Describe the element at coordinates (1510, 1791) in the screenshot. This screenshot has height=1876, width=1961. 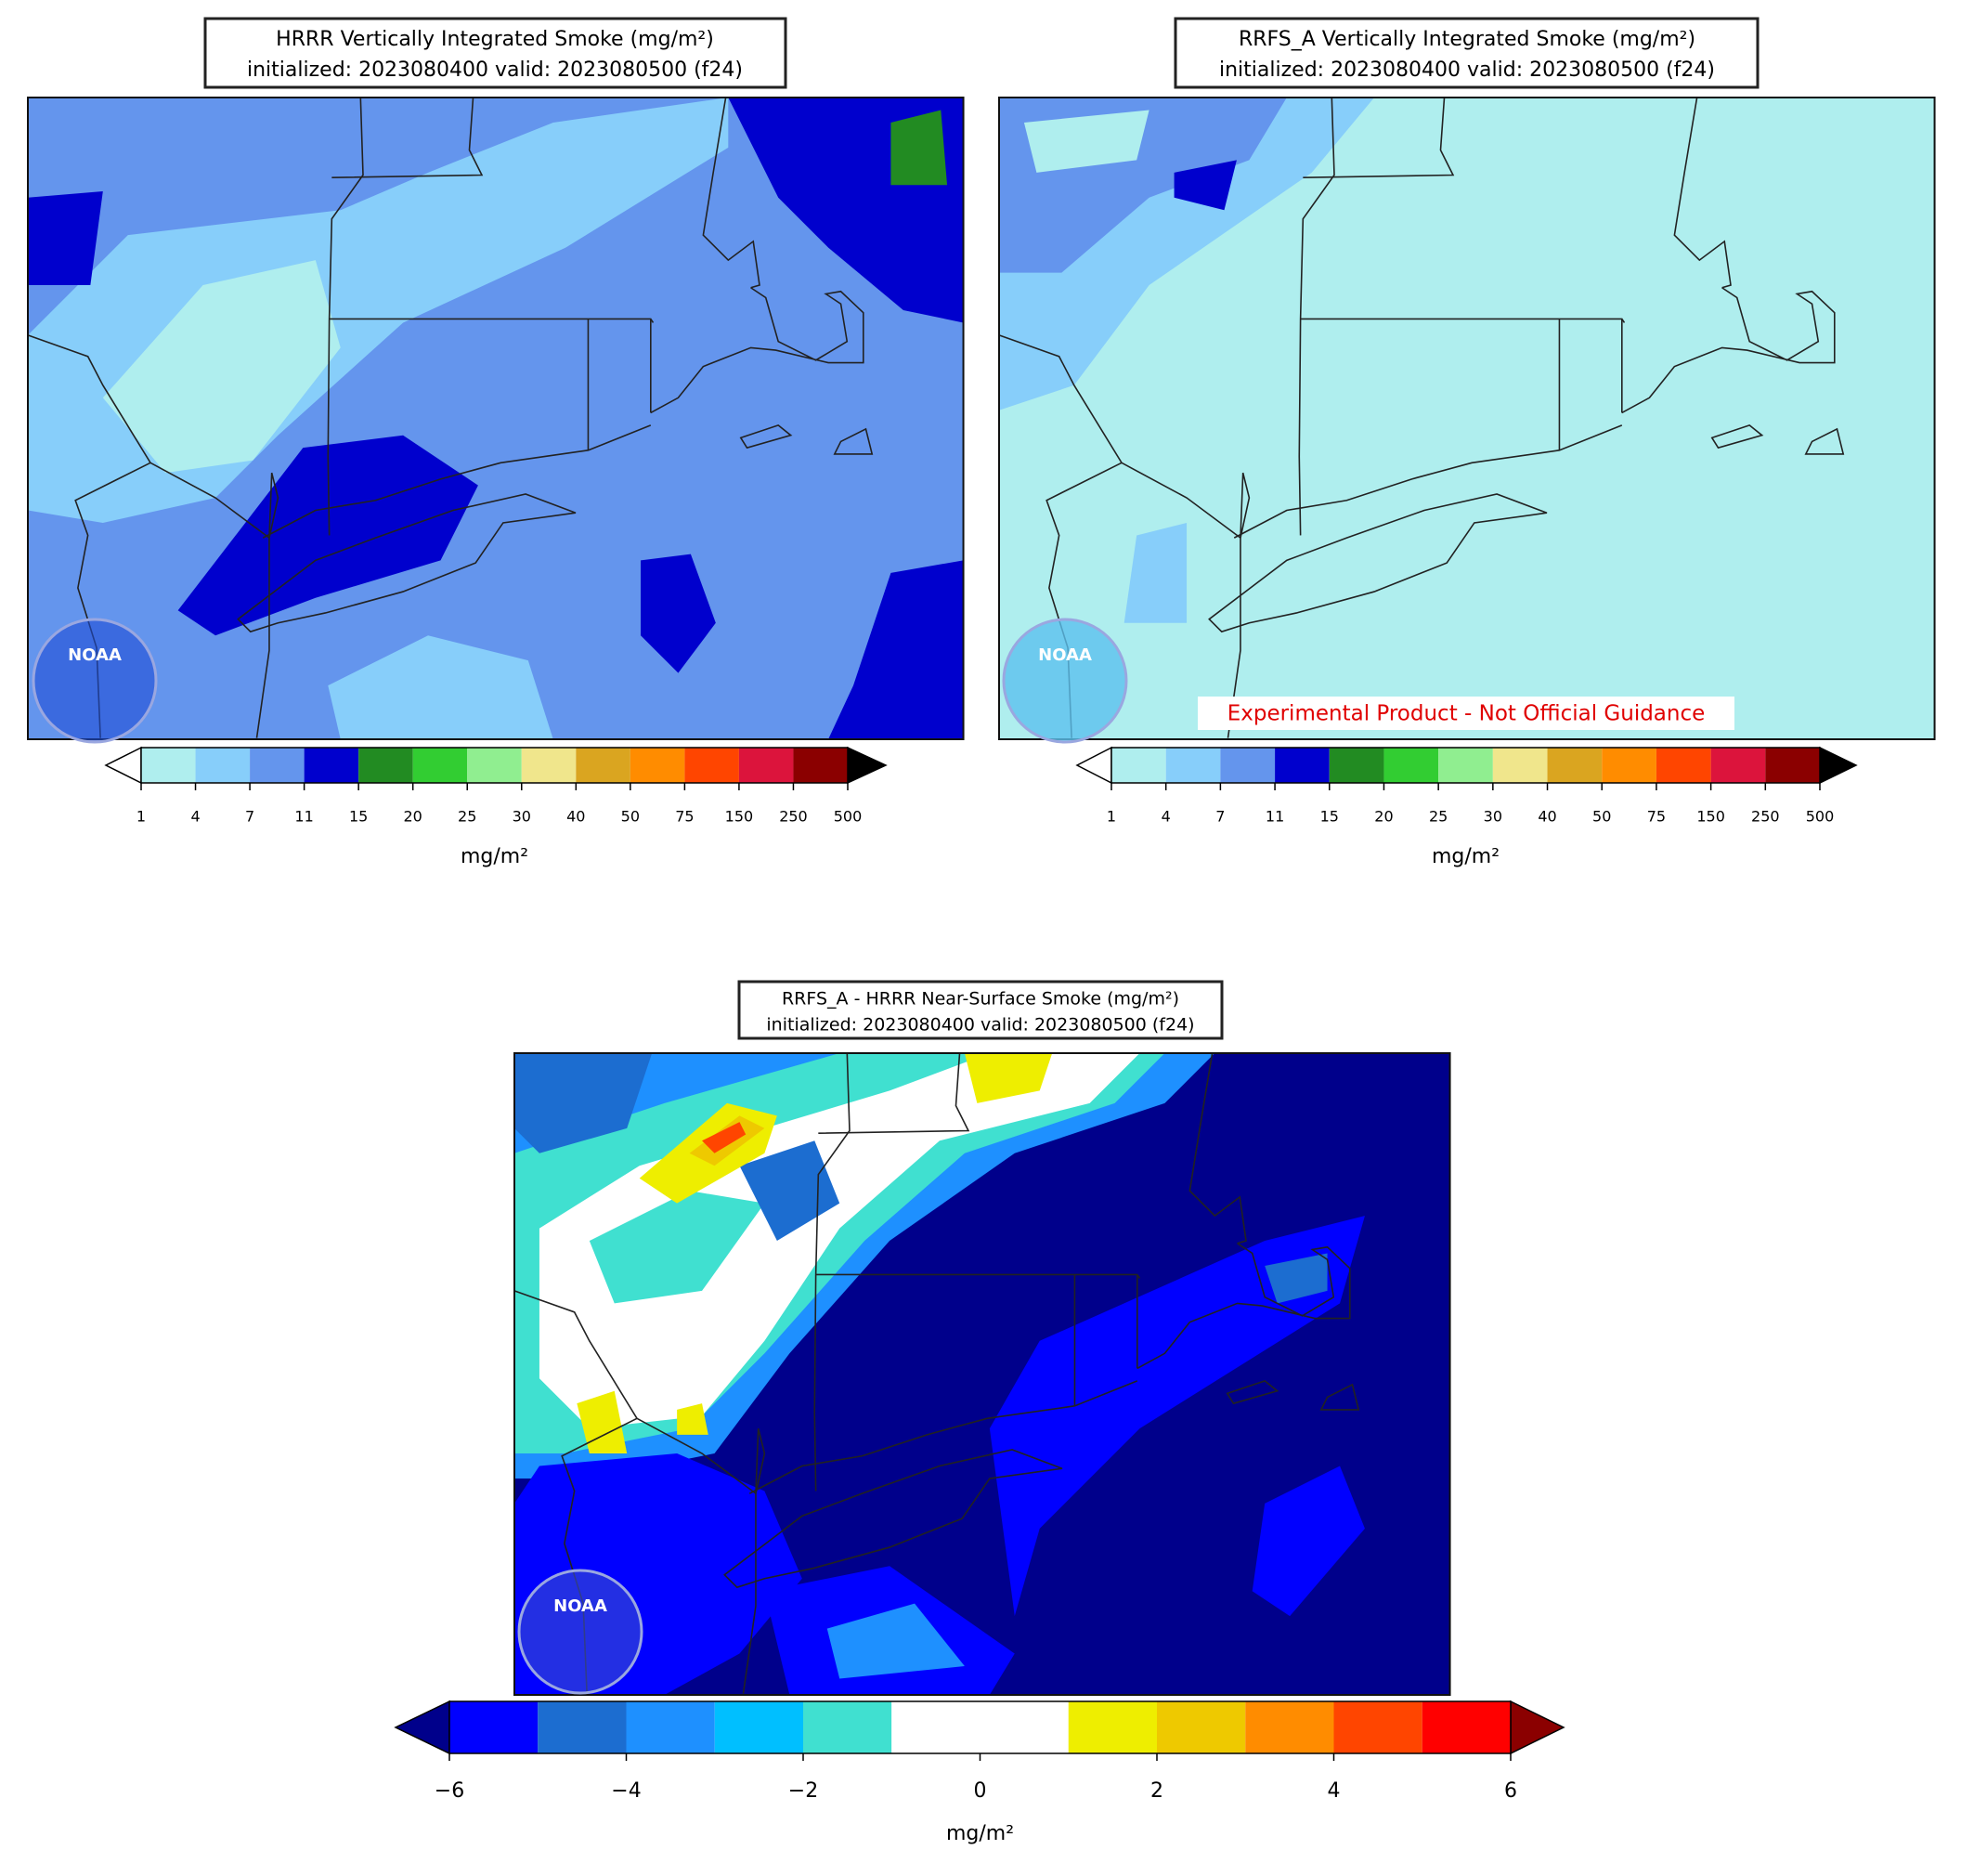
I see `tick-label: 6` at that location.